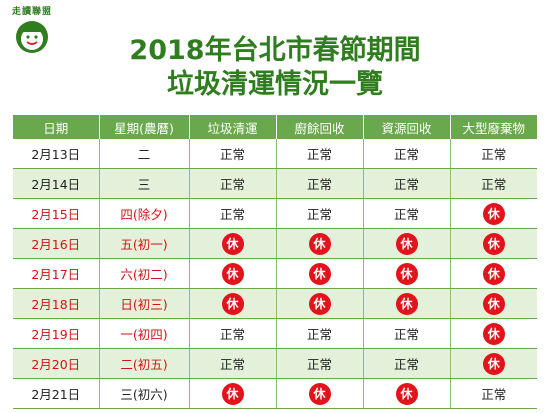  I want to click on table-row: 2月19日 一(初四) 正常 正常 正常 休, so click(275, 333).